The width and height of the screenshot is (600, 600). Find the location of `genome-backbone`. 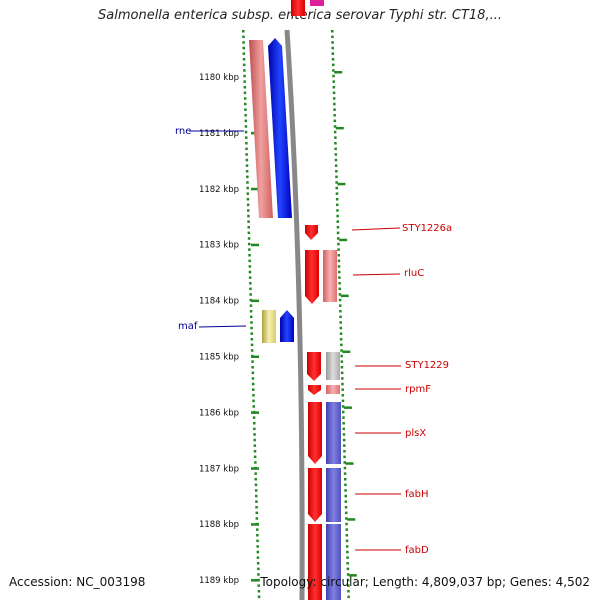

genome-backbone is located at coordinates (294, 314).